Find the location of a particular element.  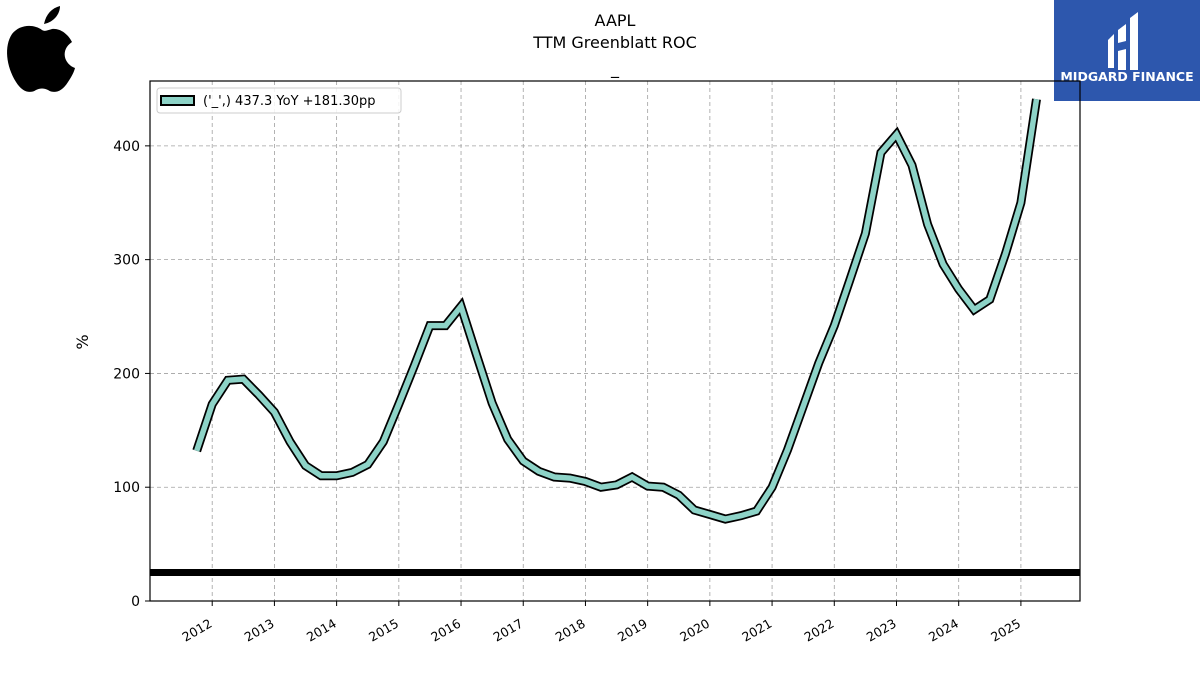

brand-logo: MIDGARD FINANCE is located at coordinates (1127, 50).